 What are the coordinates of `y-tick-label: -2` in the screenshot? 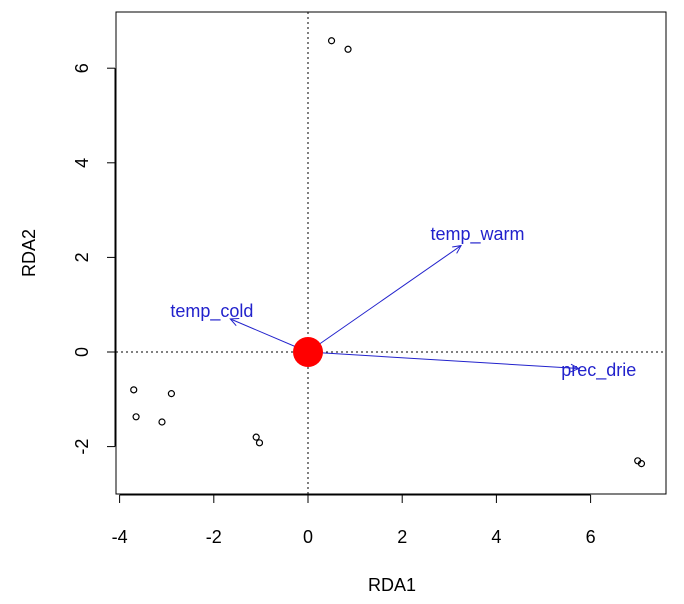 It's located at (82, 447).